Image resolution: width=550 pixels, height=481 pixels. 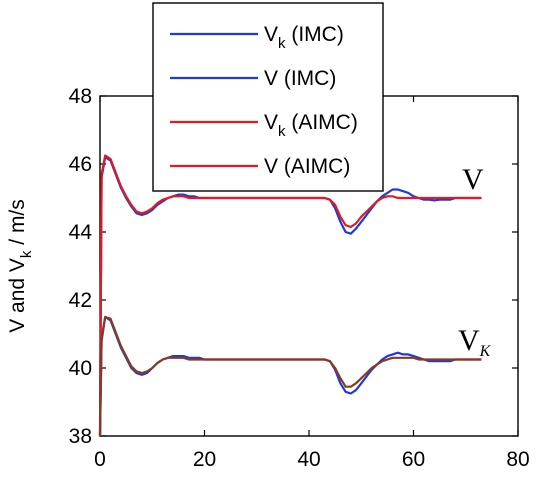 I want to click on y-axis-label-main: V and V, so click(x=17, y=295).